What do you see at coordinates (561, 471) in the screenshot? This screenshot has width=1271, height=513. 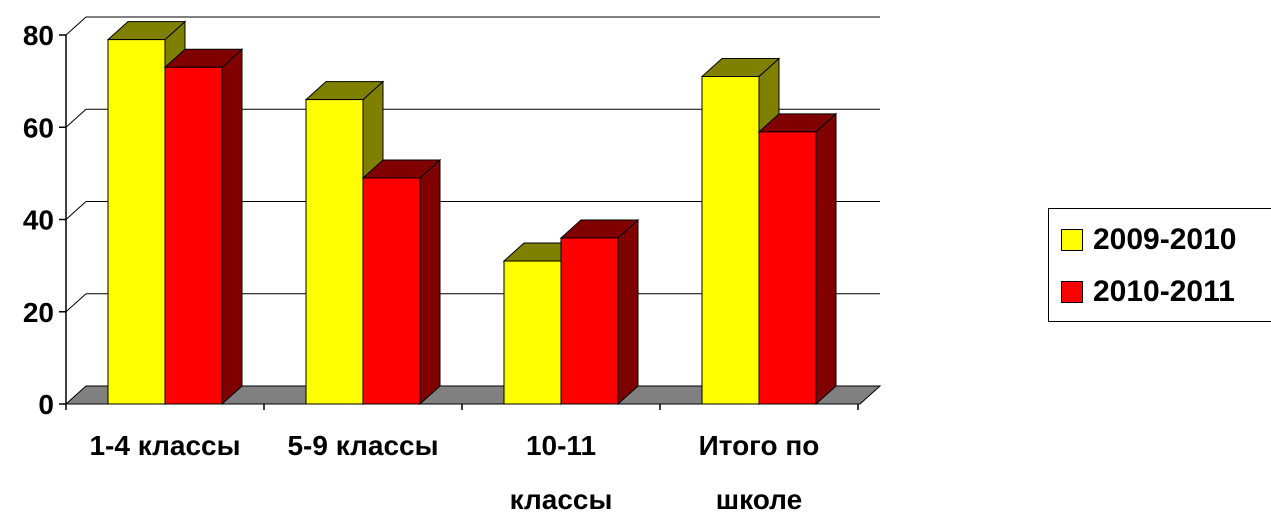 I see `x-category-label-3: 10-11 классы` at bounding box center [561, 471].